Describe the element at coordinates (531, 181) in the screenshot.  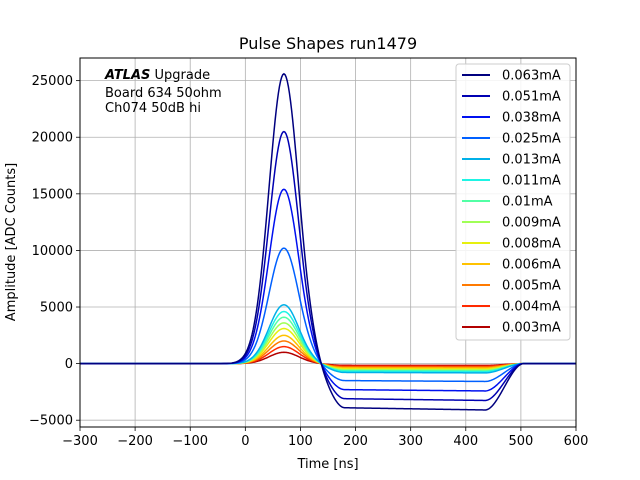
I see `legend-label: 0.011mA` at that location.